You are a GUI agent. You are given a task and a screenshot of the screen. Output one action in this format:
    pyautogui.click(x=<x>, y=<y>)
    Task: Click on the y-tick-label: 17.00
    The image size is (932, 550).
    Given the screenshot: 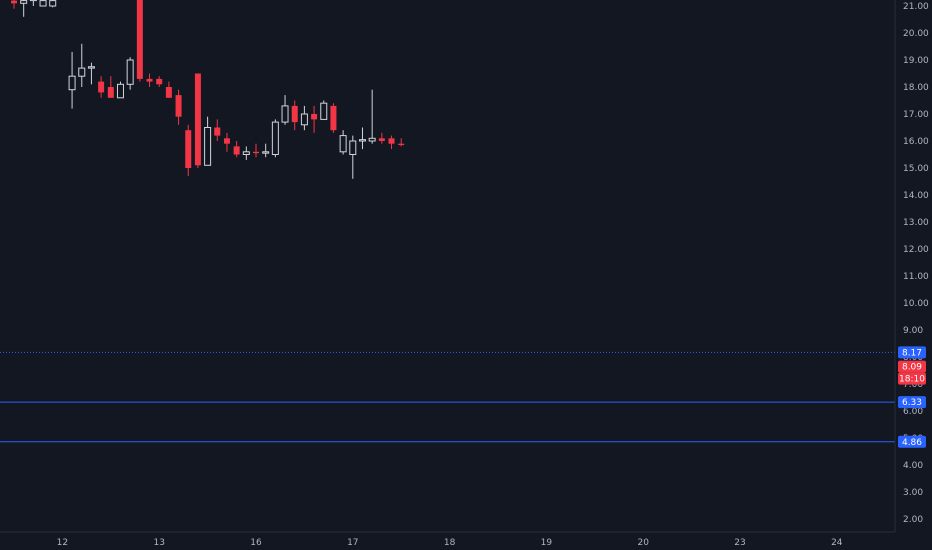 What is the action you would take?
    pyautogui.click(x=916, y=115)
    